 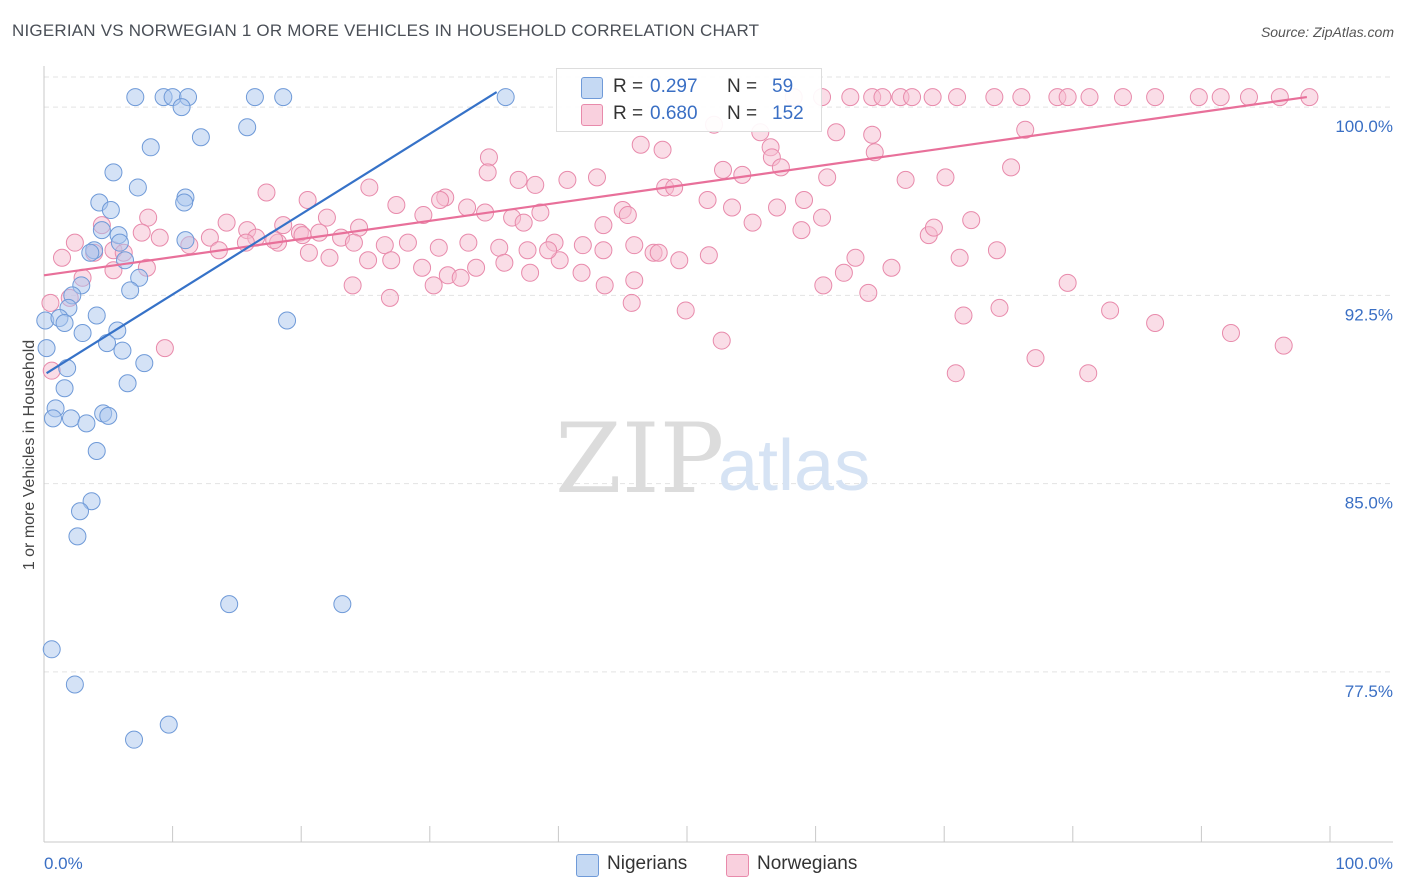 I want to click on legend-r-value: 0.297, so click(x=674, y=86).